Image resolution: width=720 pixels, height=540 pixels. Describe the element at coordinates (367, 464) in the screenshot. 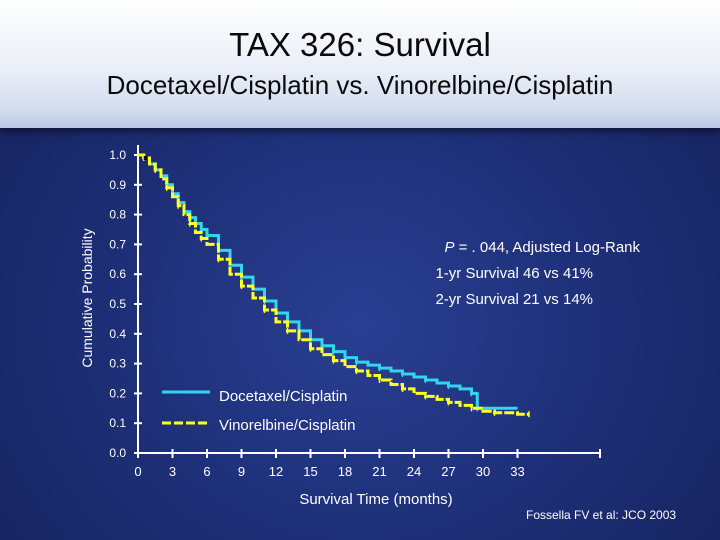

I see `x-axis-ticks: 0 3 6 9 12 15 18 21 24 27 30 33` at that location.